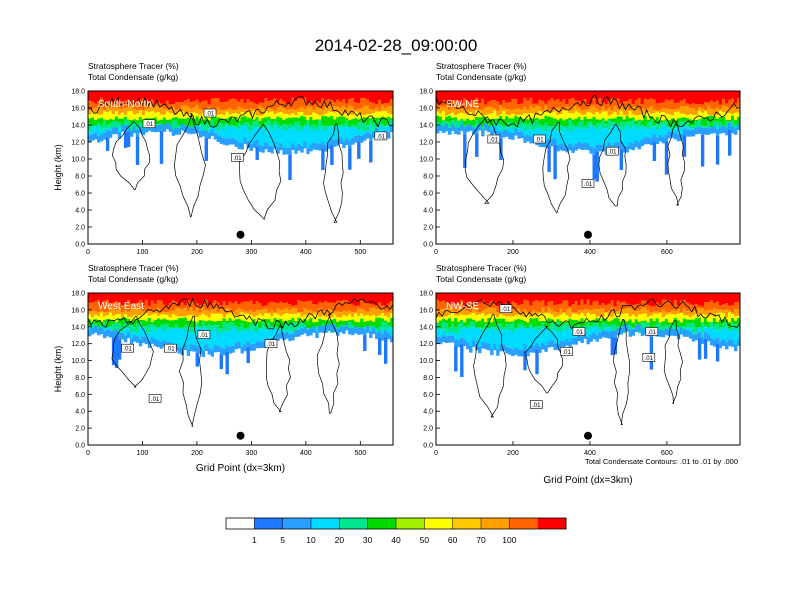 The height and width of the screenshot is (612, 792). Describe the element at coordinates (428, 429) in the screenshot. I see `y-tick-label: 2.0` at that location.